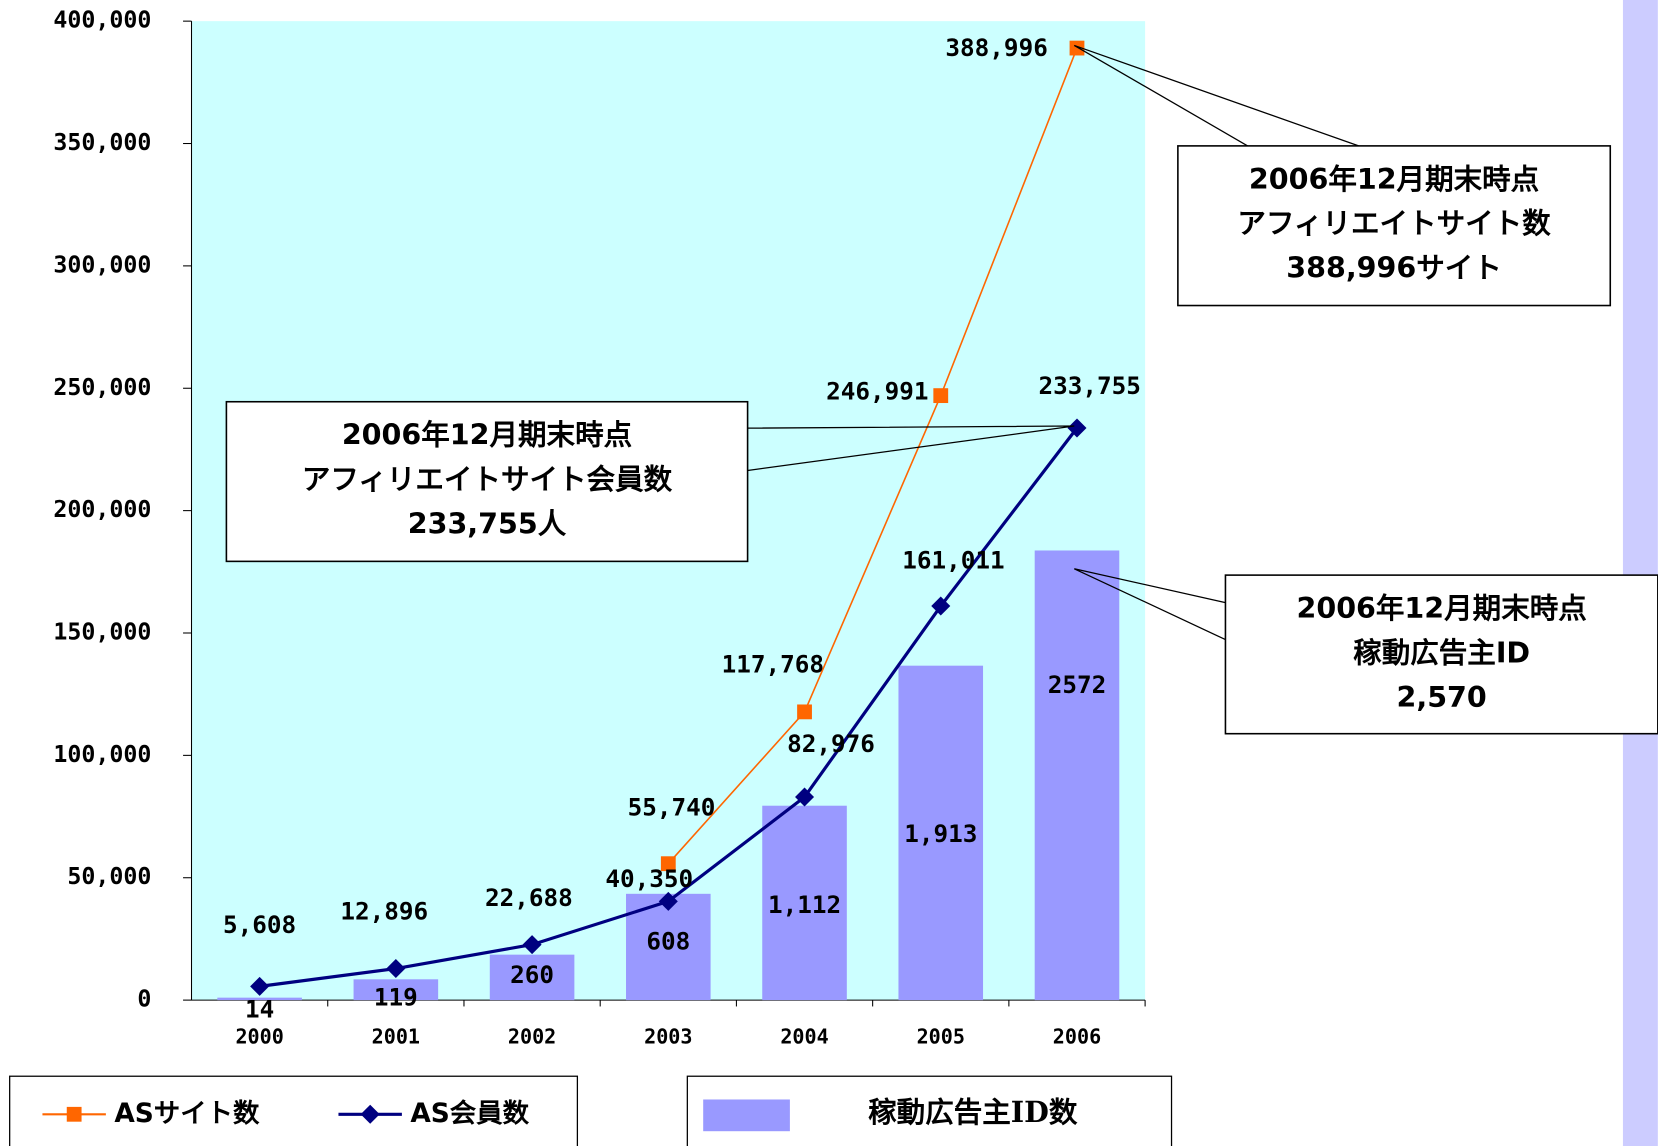 This screenshot has width=1658, height=1146. I want to click on x-tick-label: 2002, so click(532, 1037).